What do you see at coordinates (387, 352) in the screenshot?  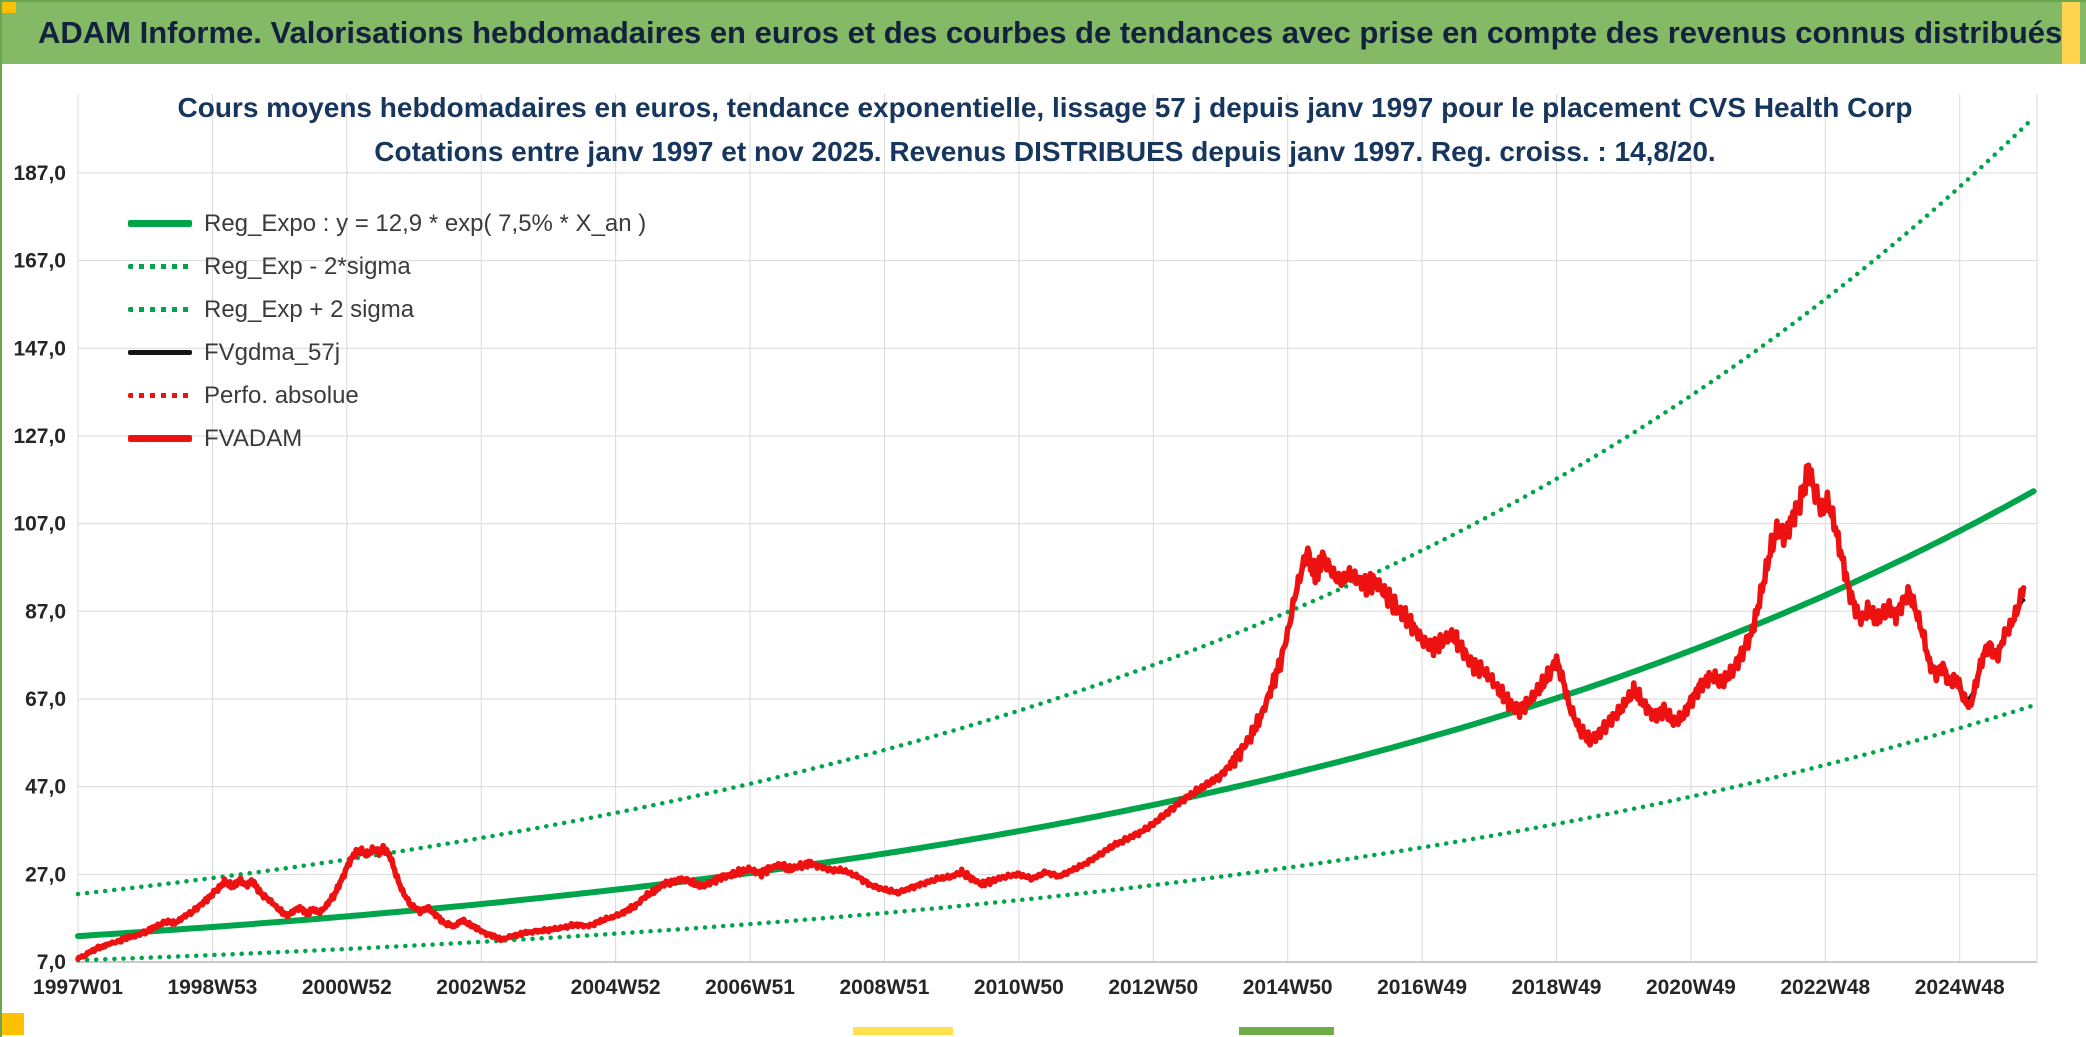 I see `legend-item-fvgdma-57j: FVgdma_57j` at bounding box center [387, 352].